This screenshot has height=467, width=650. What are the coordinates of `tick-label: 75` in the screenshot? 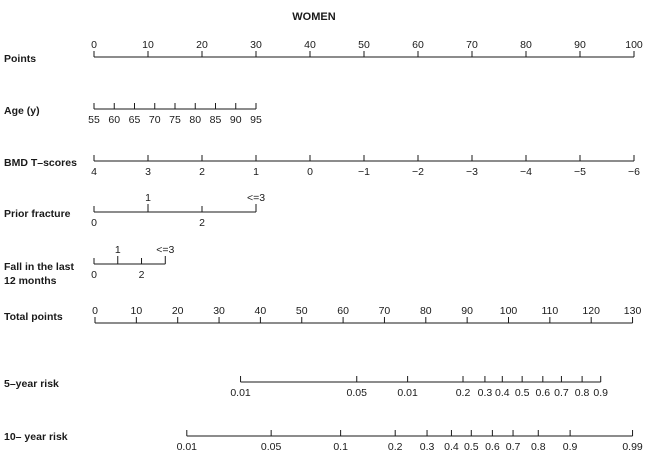 It's located at (175, 120).